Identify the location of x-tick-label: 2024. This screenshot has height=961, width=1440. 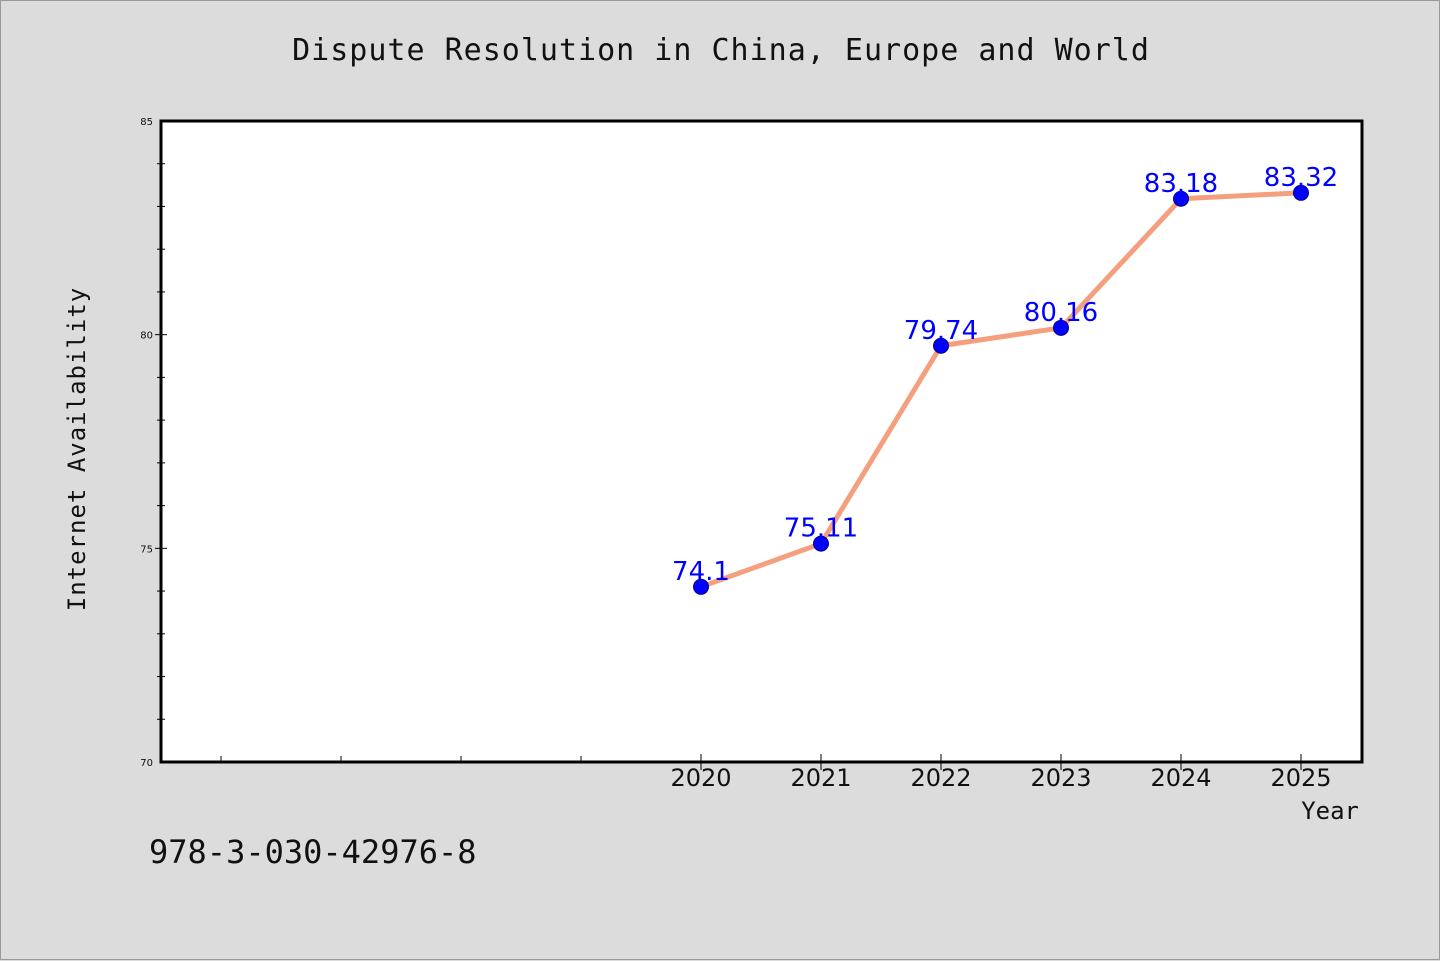
(1180, 778).